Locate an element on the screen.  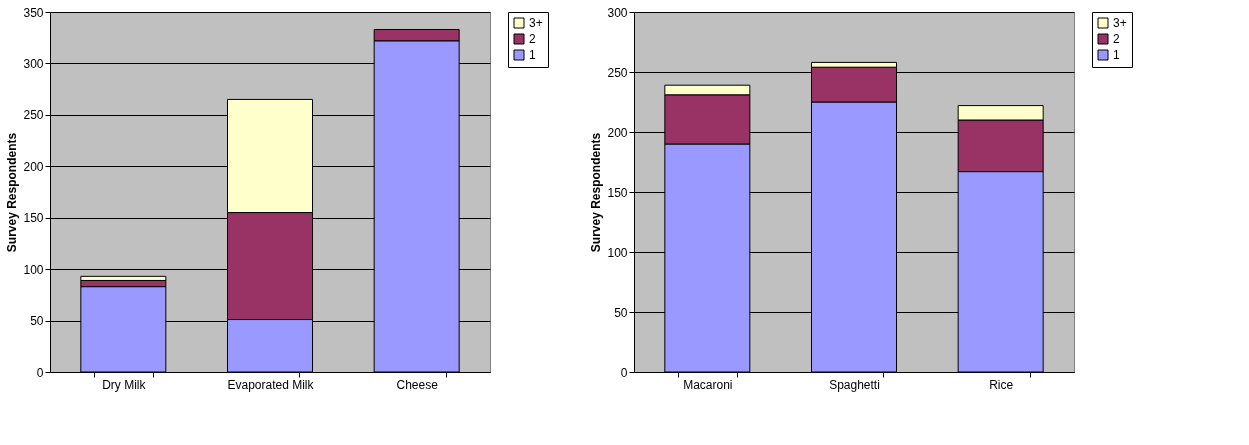
x-tick-label: Rice is located at coordinates (1001, 384).